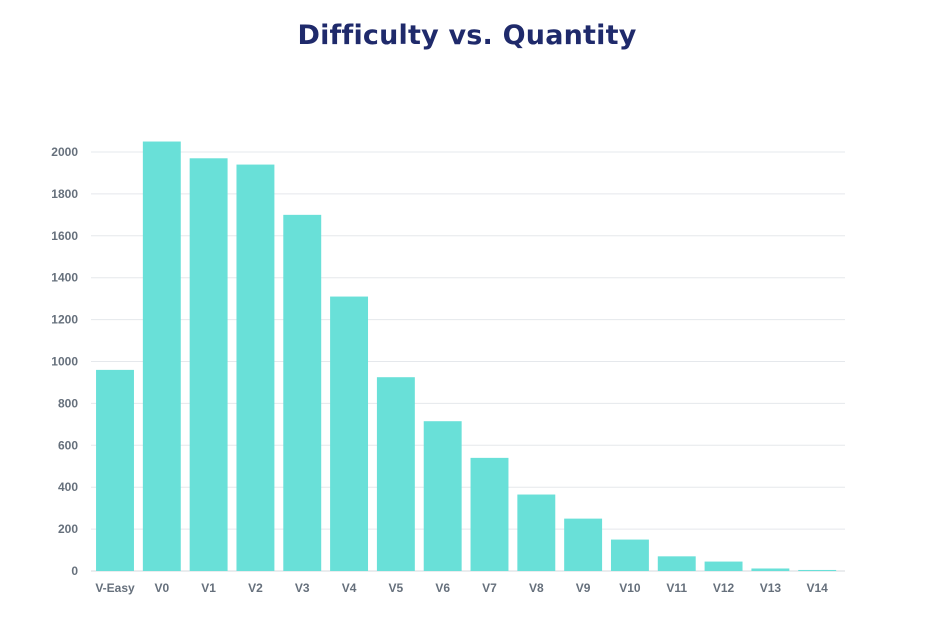 The image size is (934, 619). Describe the element at coordinates (64, 278) in the screenshot. I see `y-tick-label: 1400` at that location.